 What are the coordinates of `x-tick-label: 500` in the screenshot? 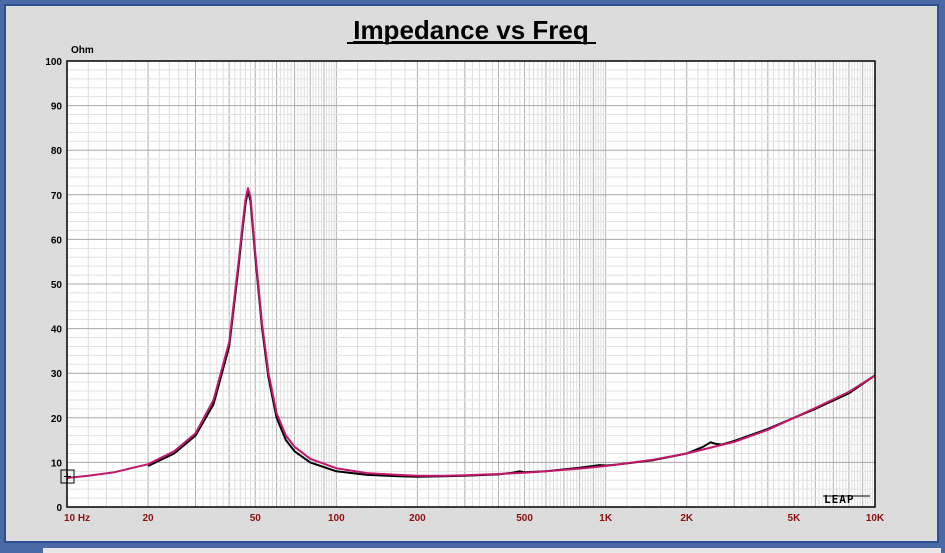 It's located at (524, 518).